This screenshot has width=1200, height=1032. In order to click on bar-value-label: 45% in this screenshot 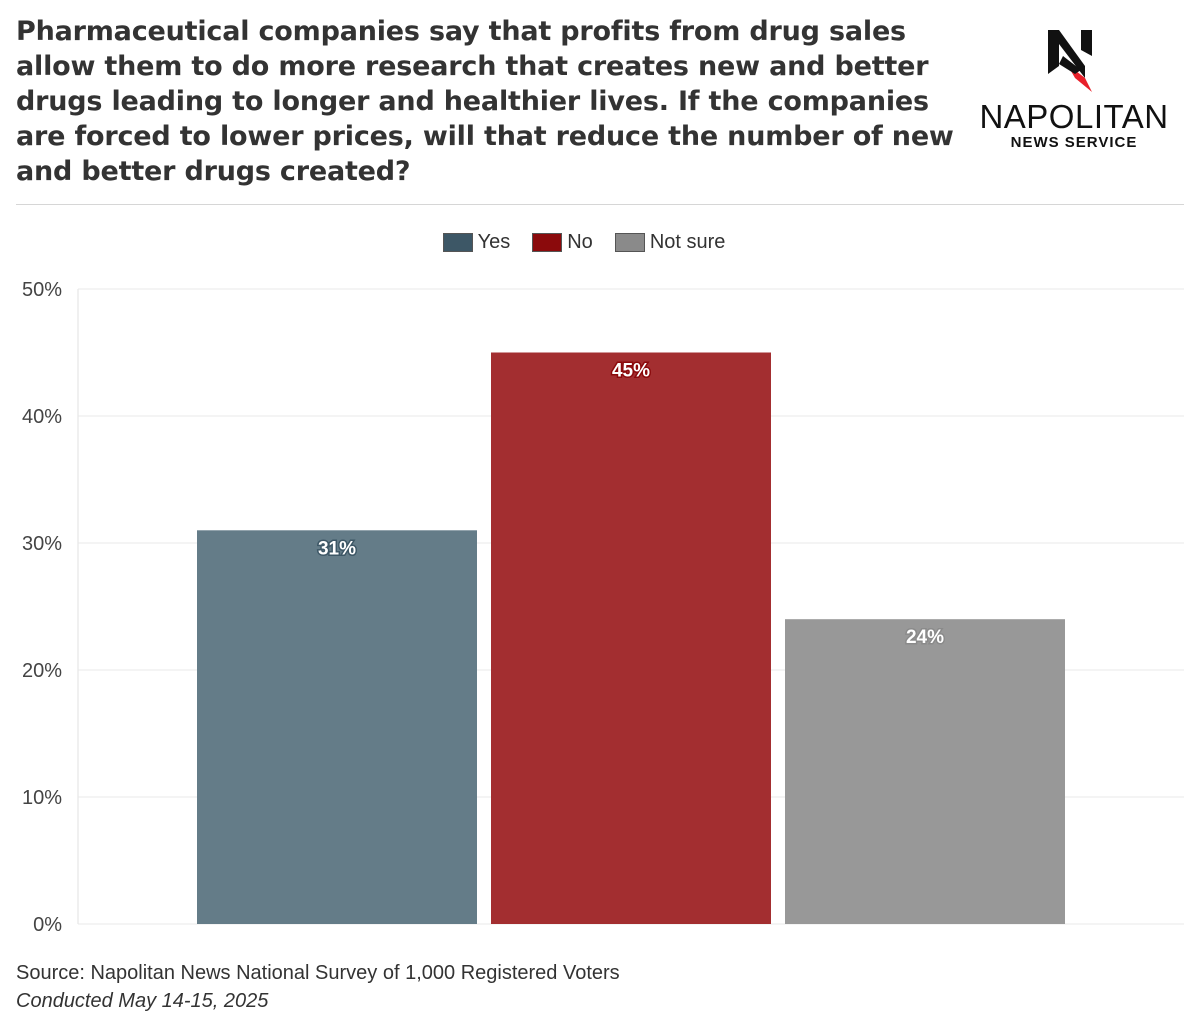, I will do `click(631, 371)`.